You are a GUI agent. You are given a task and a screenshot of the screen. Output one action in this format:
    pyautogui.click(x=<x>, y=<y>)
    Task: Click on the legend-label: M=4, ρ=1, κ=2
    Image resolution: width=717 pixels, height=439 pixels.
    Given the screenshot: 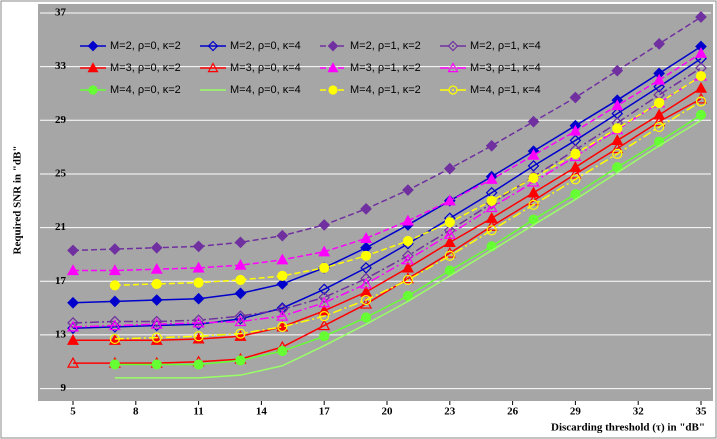 What is the action you would take?
    pyautogui.click(x=385, y=90)
    